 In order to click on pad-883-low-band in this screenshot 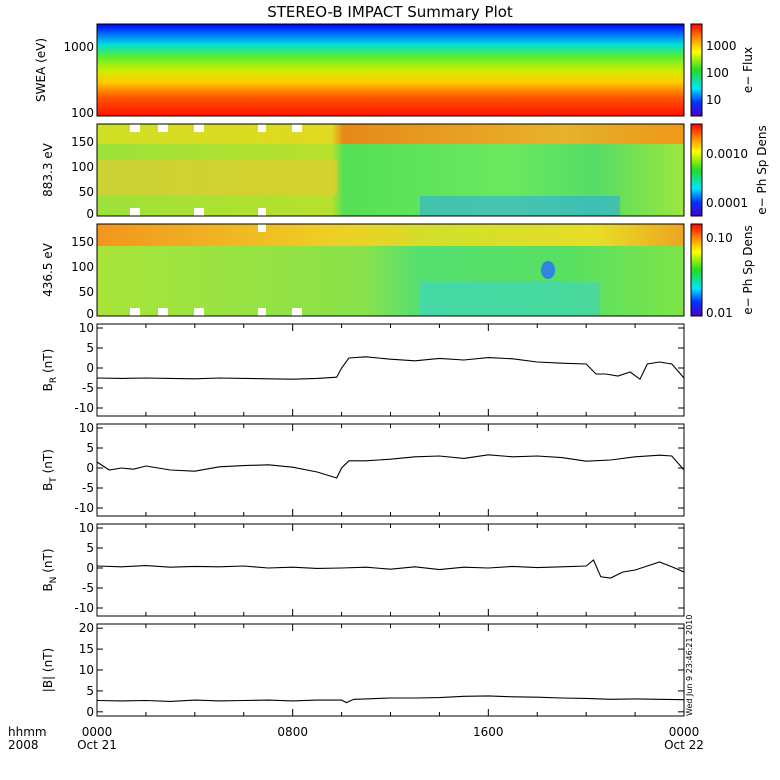, I will do `click(520, 206)`.